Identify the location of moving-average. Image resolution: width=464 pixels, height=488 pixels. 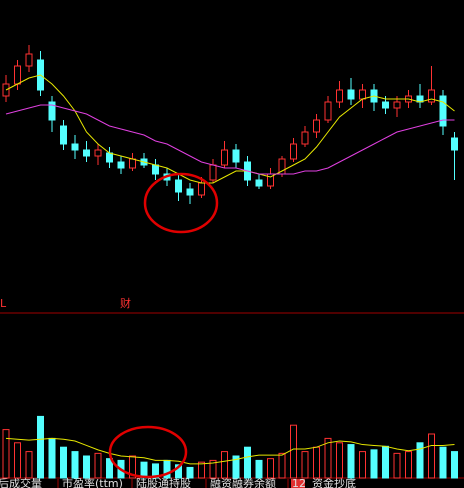
(230, 139).